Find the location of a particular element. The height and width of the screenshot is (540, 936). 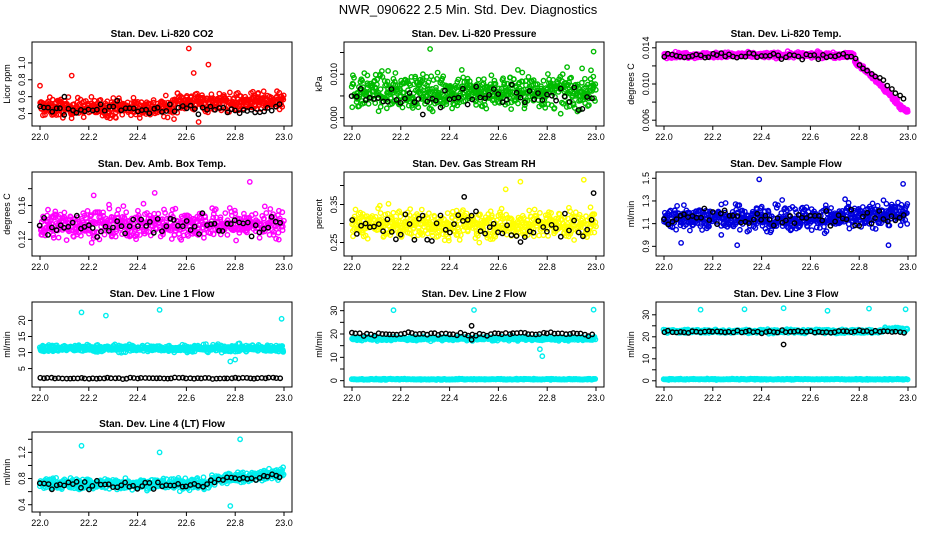

x-tick-label: 23.0 is located at coordinates (596, 137).